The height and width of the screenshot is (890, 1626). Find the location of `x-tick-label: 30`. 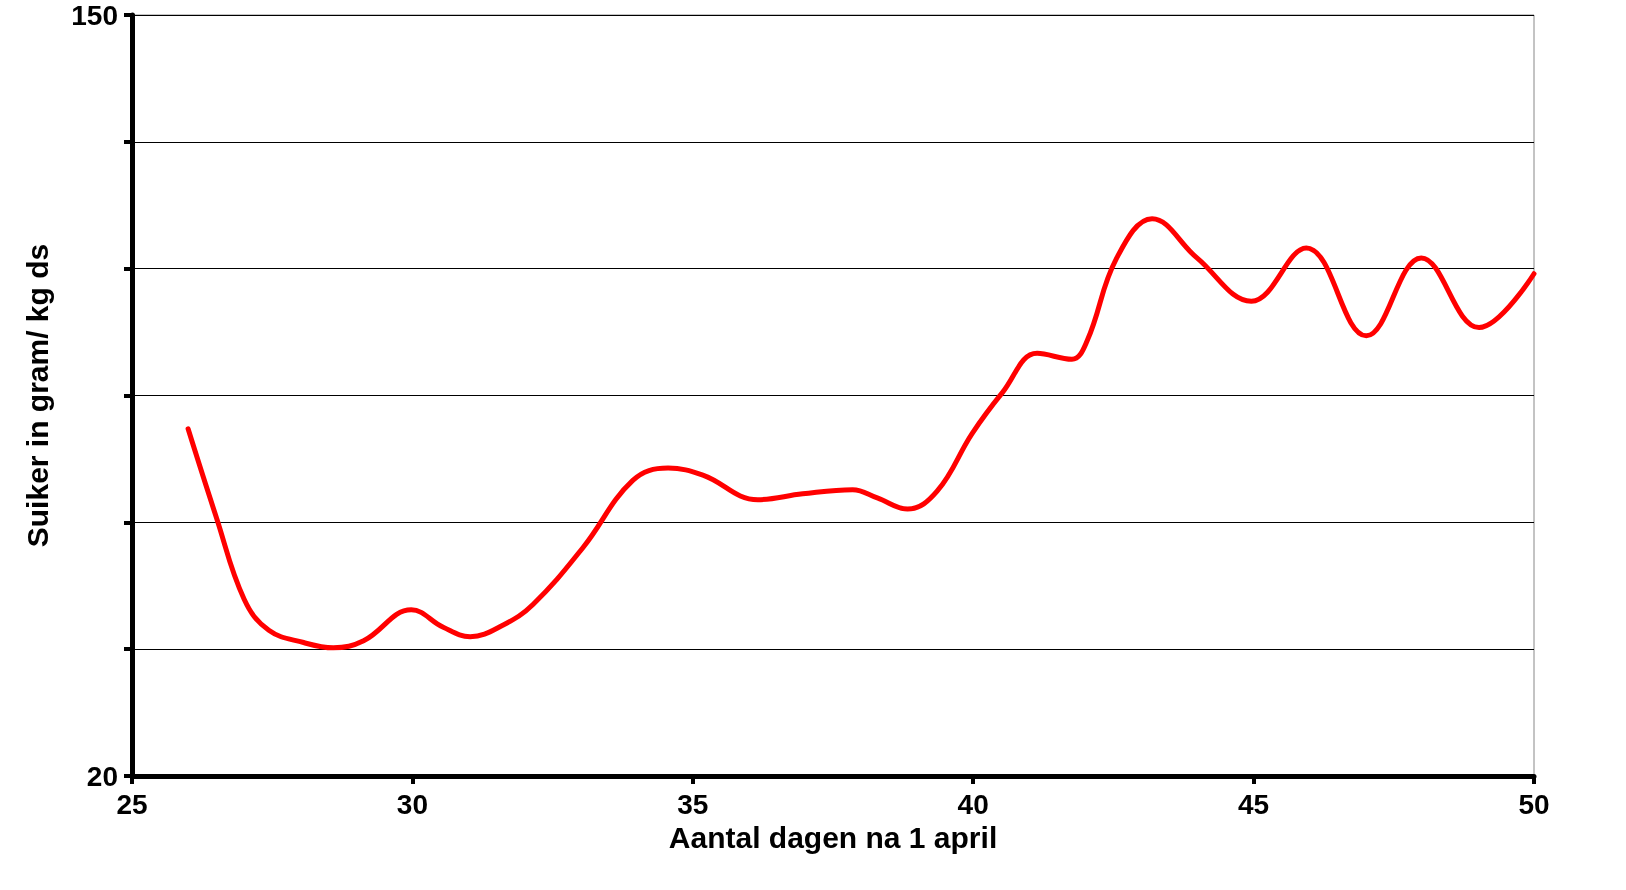

x-tick-label: 30 is located at coordinates (412, 804).